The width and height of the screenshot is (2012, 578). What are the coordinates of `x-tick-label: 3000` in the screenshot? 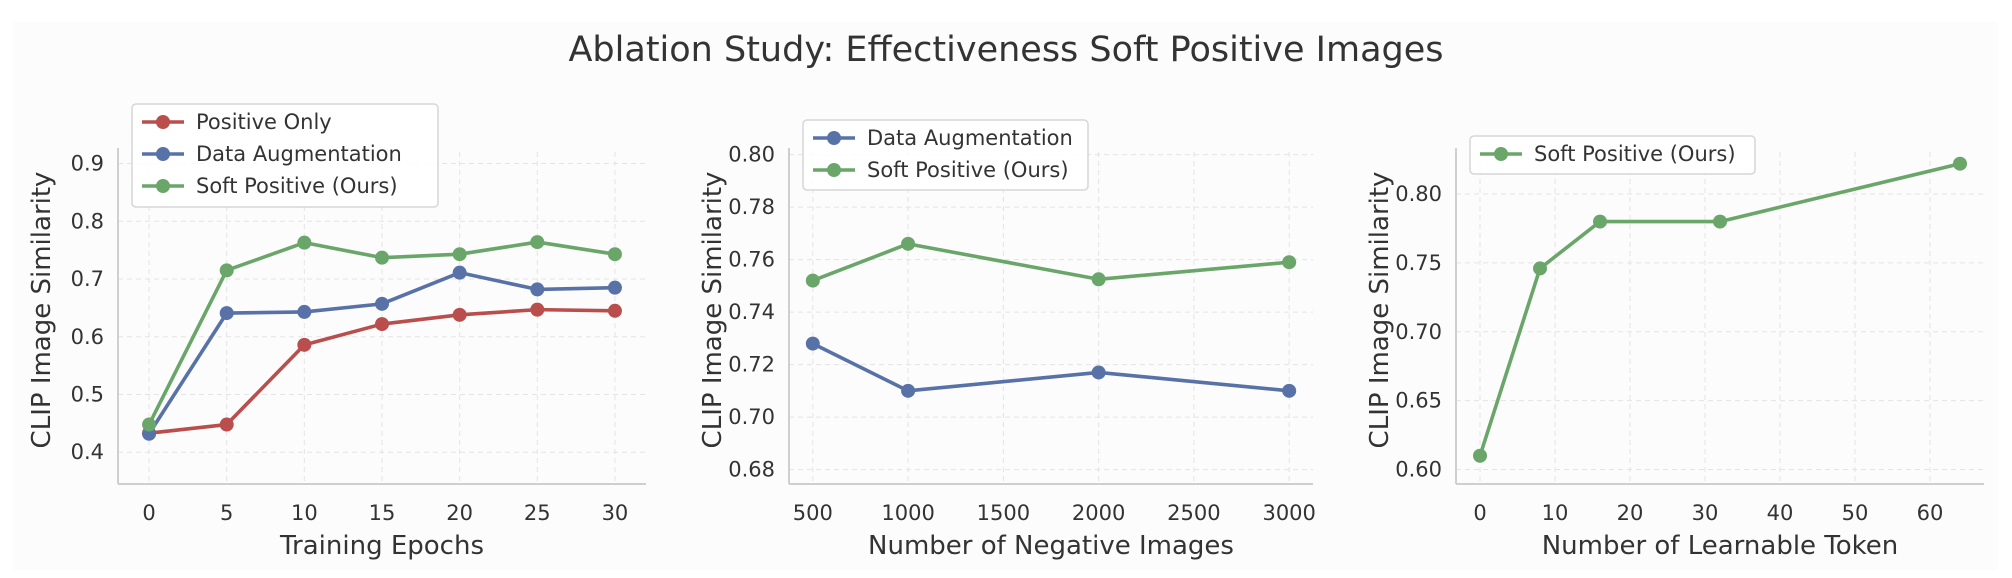 It's located at (1288, 513).